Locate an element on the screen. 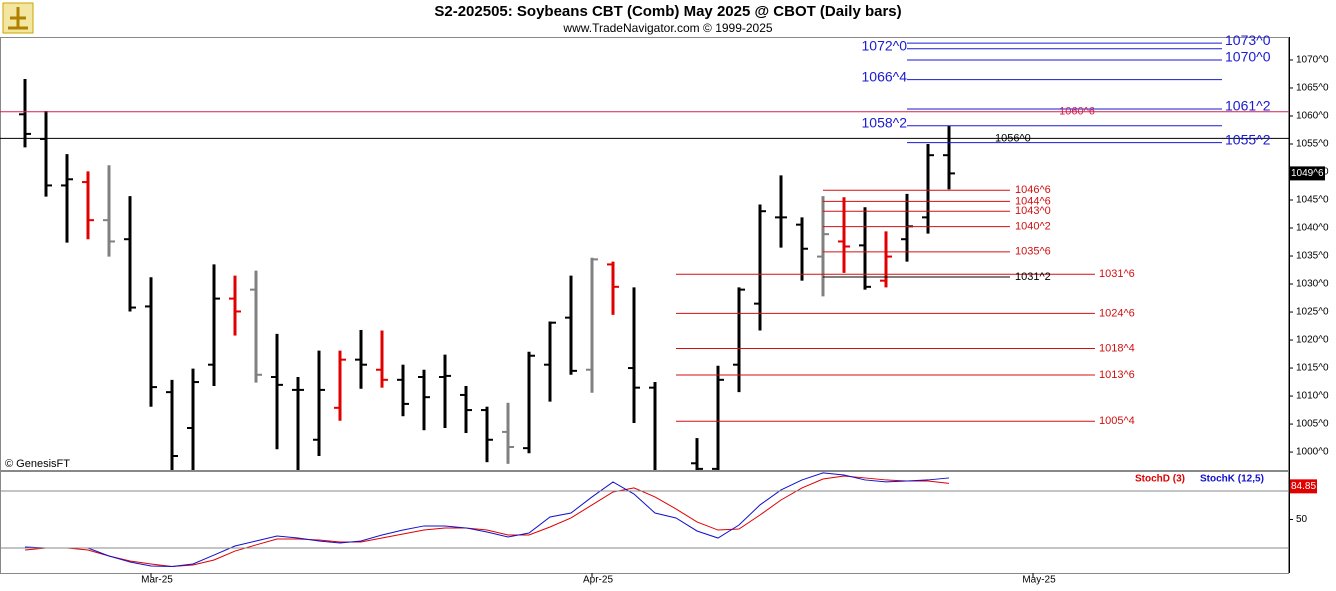 This screenshot has width=1336, height=591. y-tick-label: 1020^0 is located at coordinates (1312, 340).